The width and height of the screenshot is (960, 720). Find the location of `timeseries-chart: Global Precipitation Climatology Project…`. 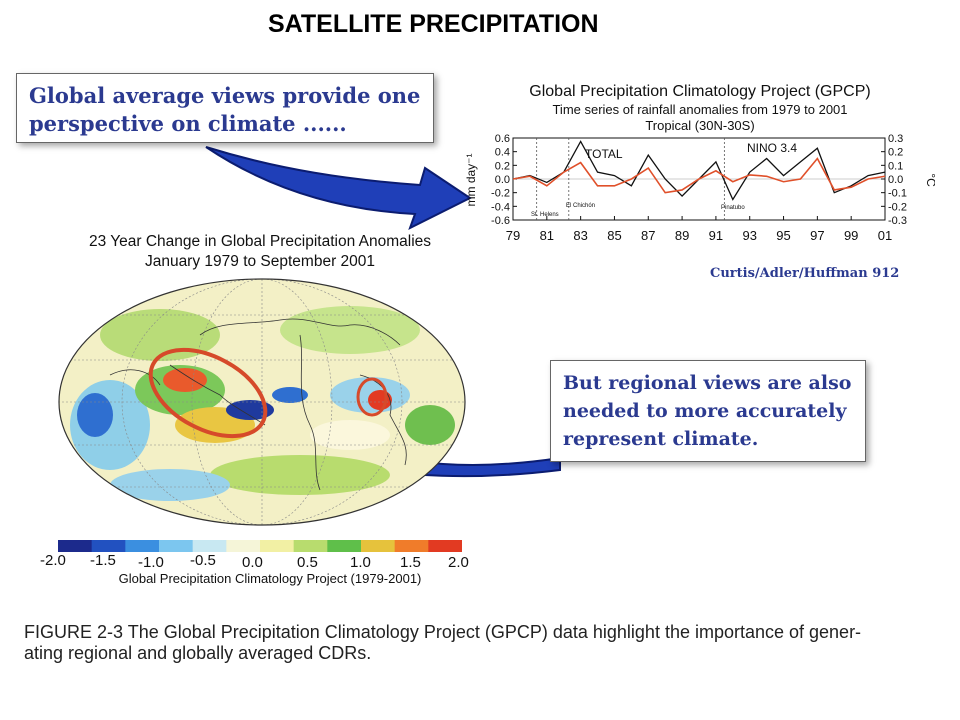

timeseries-chart: Global Precipitation Climatology Project… is located at coordinates (700, 163).